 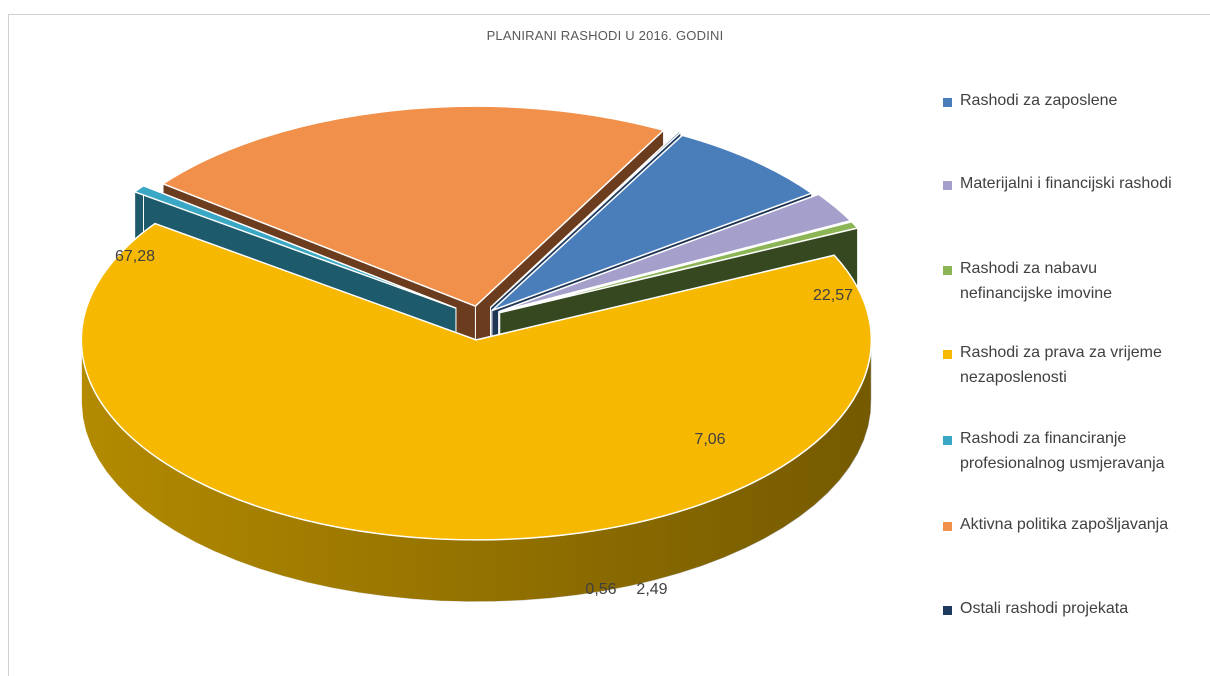 I want to click on data-label-rashodi-za-zaposlene: 7,06, so click(x=709, y=439).